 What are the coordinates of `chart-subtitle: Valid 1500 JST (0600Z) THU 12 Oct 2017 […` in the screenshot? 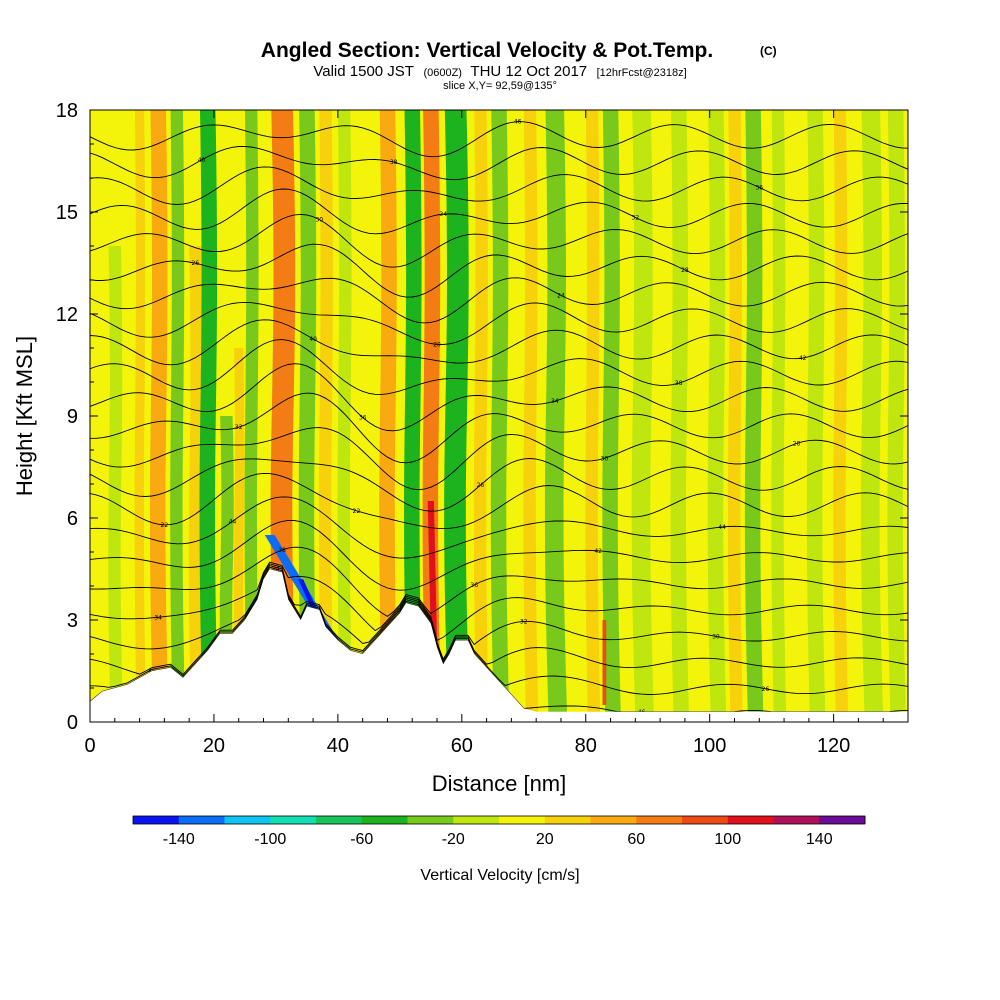 It's located at (499, 71).